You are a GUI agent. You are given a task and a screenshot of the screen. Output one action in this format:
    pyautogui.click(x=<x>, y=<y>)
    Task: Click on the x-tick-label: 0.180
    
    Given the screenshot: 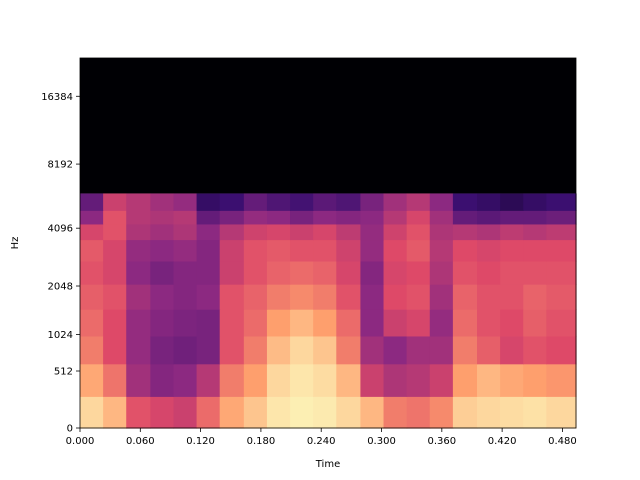 What is the action you would take?
    pyautogui.click(x=261, y=441)
    